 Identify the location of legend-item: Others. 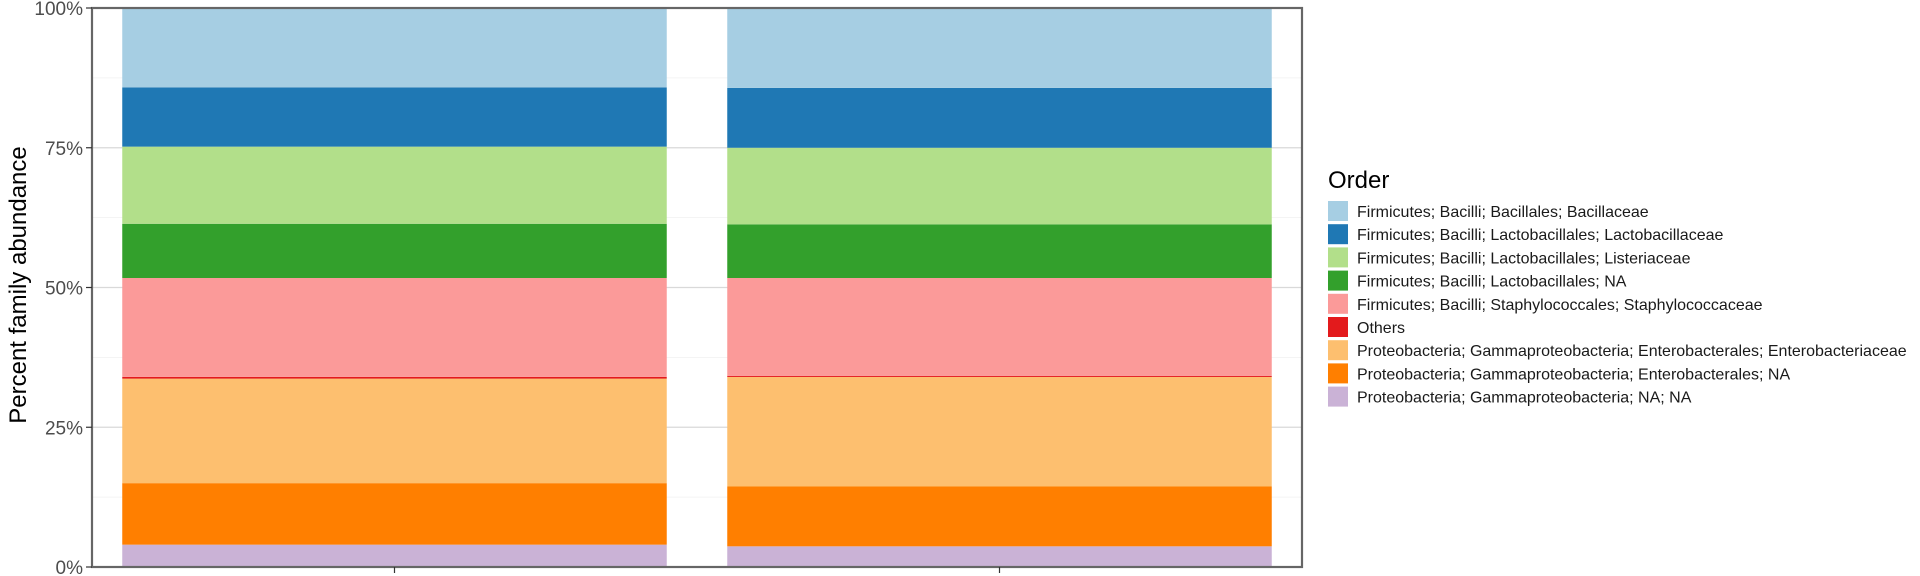
(1366, 327).